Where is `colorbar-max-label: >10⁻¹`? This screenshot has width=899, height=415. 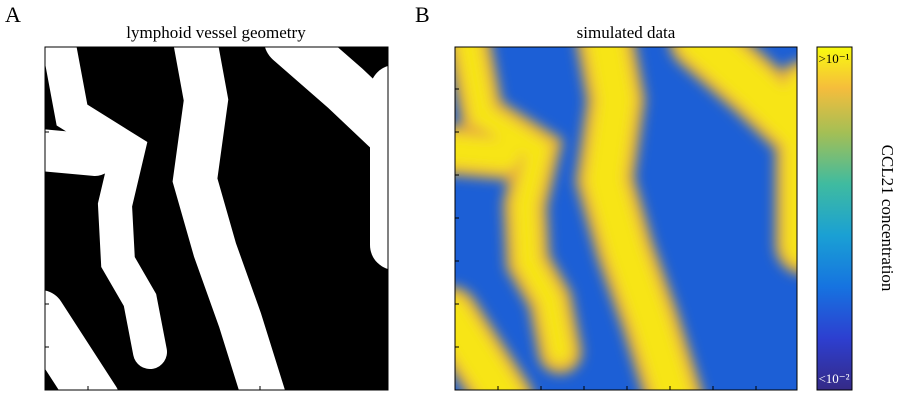
colorbar-max-label: >10⁻¹ is located at coordinates (833, 58).